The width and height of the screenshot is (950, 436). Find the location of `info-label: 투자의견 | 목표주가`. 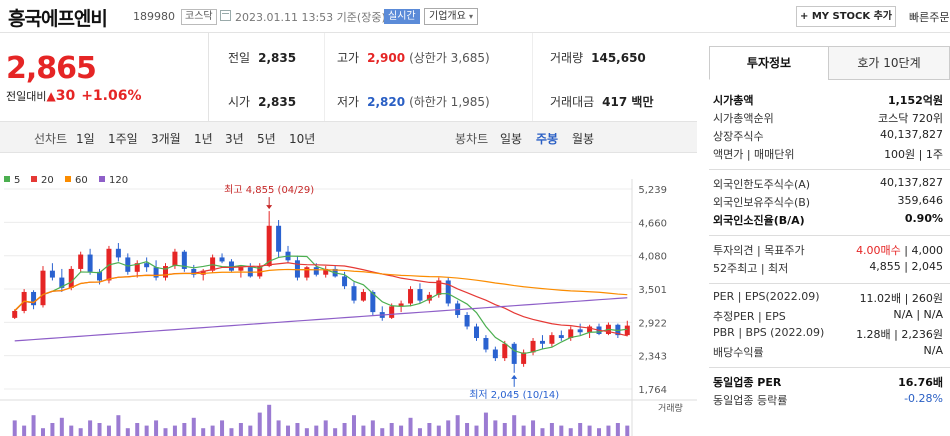

info-label: 투자의견 | 목표주가 is located at coordinates (759, 250).